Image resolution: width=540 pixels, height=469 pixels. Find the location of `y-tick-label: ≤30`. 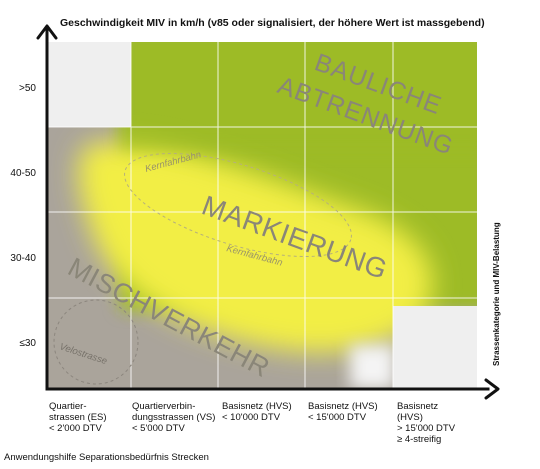

y-tick-label: ≤30 is located at coordinates (27, 343).